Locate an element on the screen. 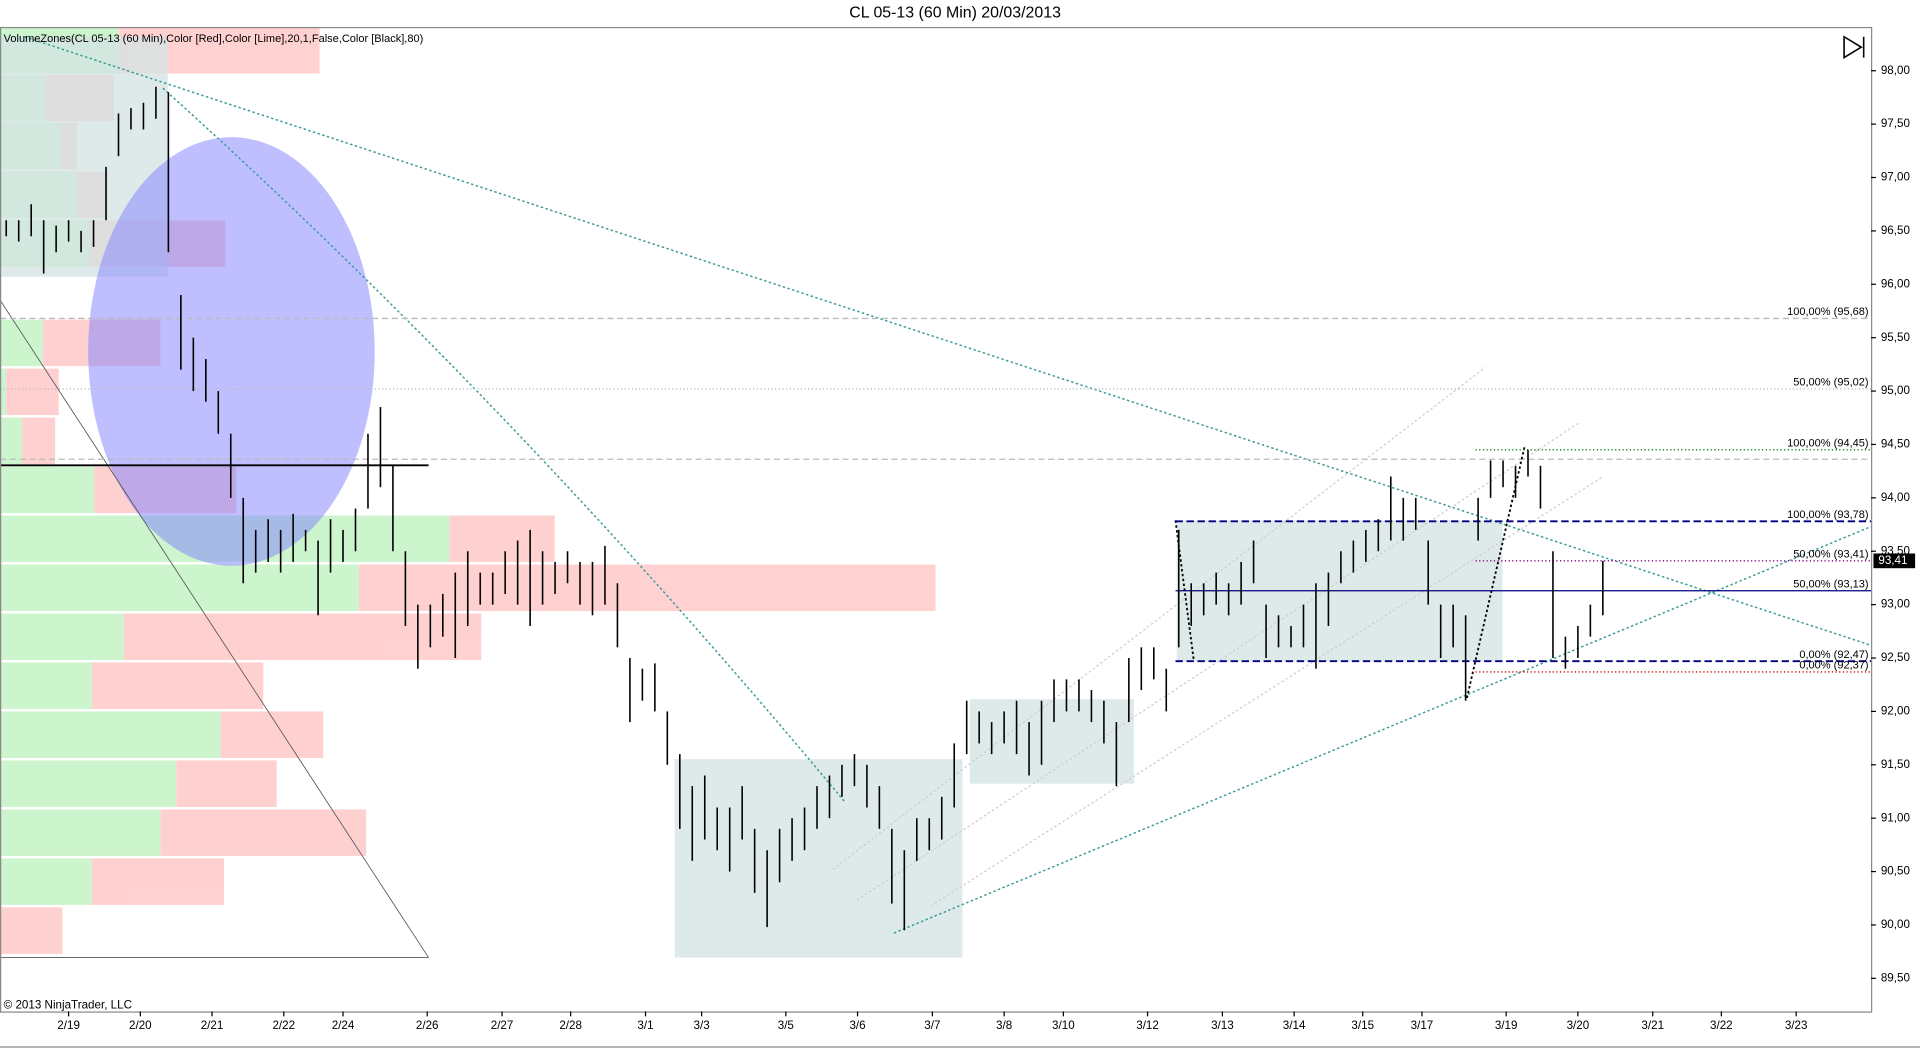 This screenshot has height=1058, width=1920. x-tick-label: 3/13 is located at coordinates (1222, 1025).